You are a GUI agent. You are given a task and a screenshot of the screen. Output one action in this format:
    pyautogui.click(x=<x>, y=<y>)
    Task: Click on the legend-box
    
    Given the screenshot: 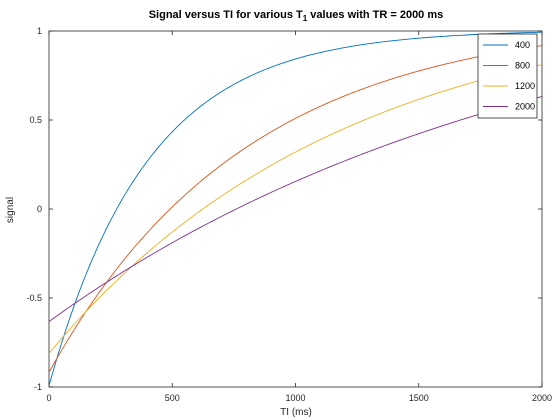 What is the action you would take?
    pyautogui.click(x=507, y=76)
    